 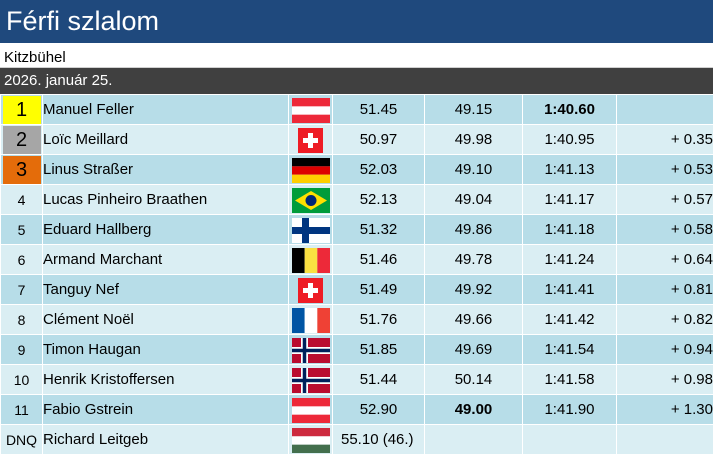 I want to click on date-label: 2026. január 25., so click(x=356, y=81).